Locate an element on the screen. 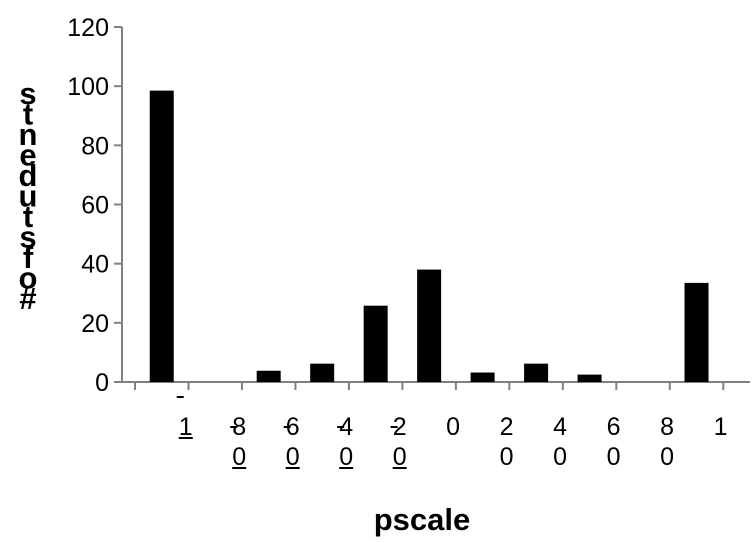 Image resolution: width=755 pixels, height=542 pixels. y-axis-title-glyph: o is located at coordinates (28, 278).